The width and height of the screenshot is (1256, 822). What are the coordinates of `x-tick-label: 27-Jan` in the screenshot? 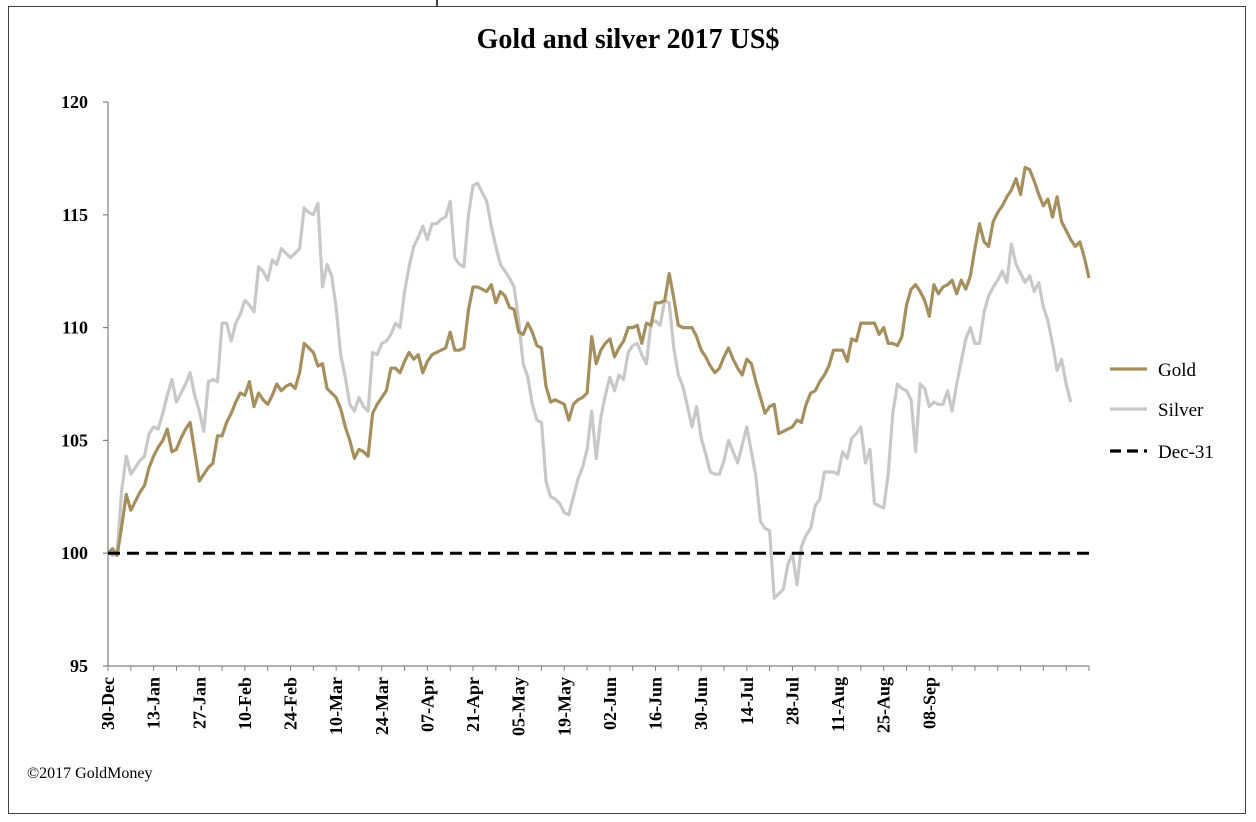 It's located at (199, 703).